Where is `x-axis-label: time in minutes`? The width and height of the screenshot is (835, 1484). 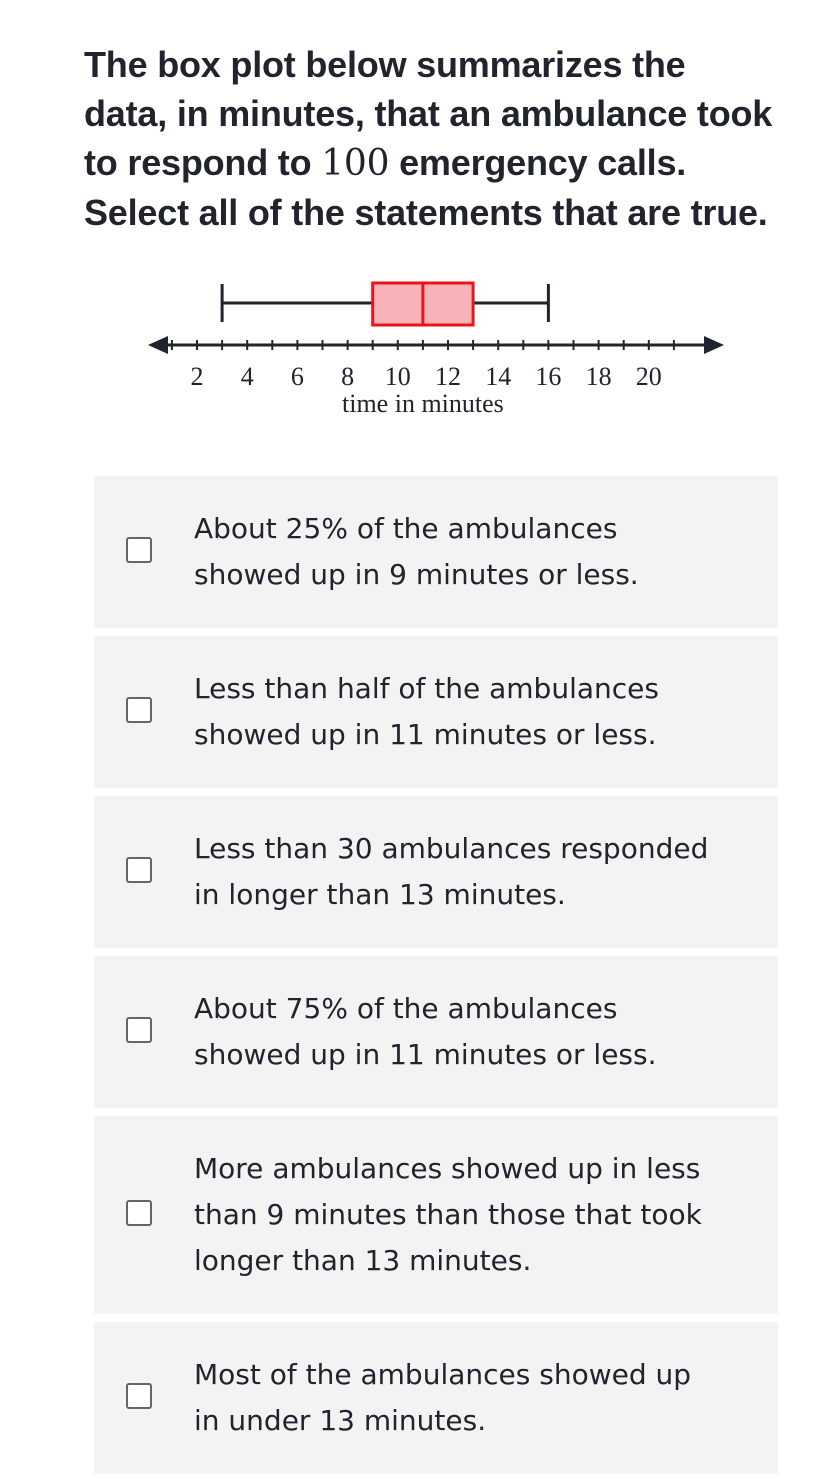
x-axis-label: time in minutes is located at coordinates (423, 403).